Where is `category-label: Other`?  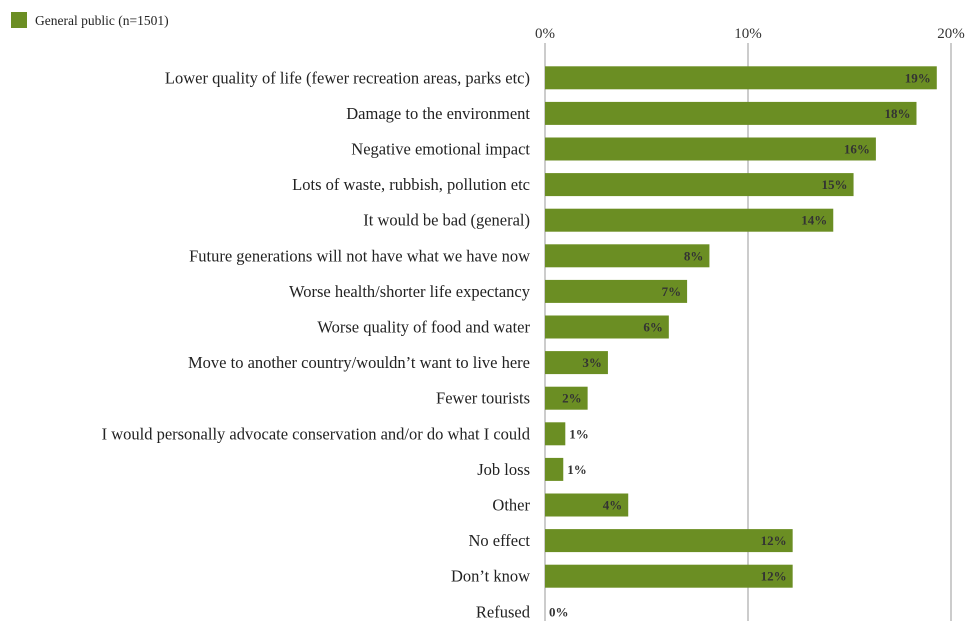 category-label: Other is located at coordinates (511, 505).